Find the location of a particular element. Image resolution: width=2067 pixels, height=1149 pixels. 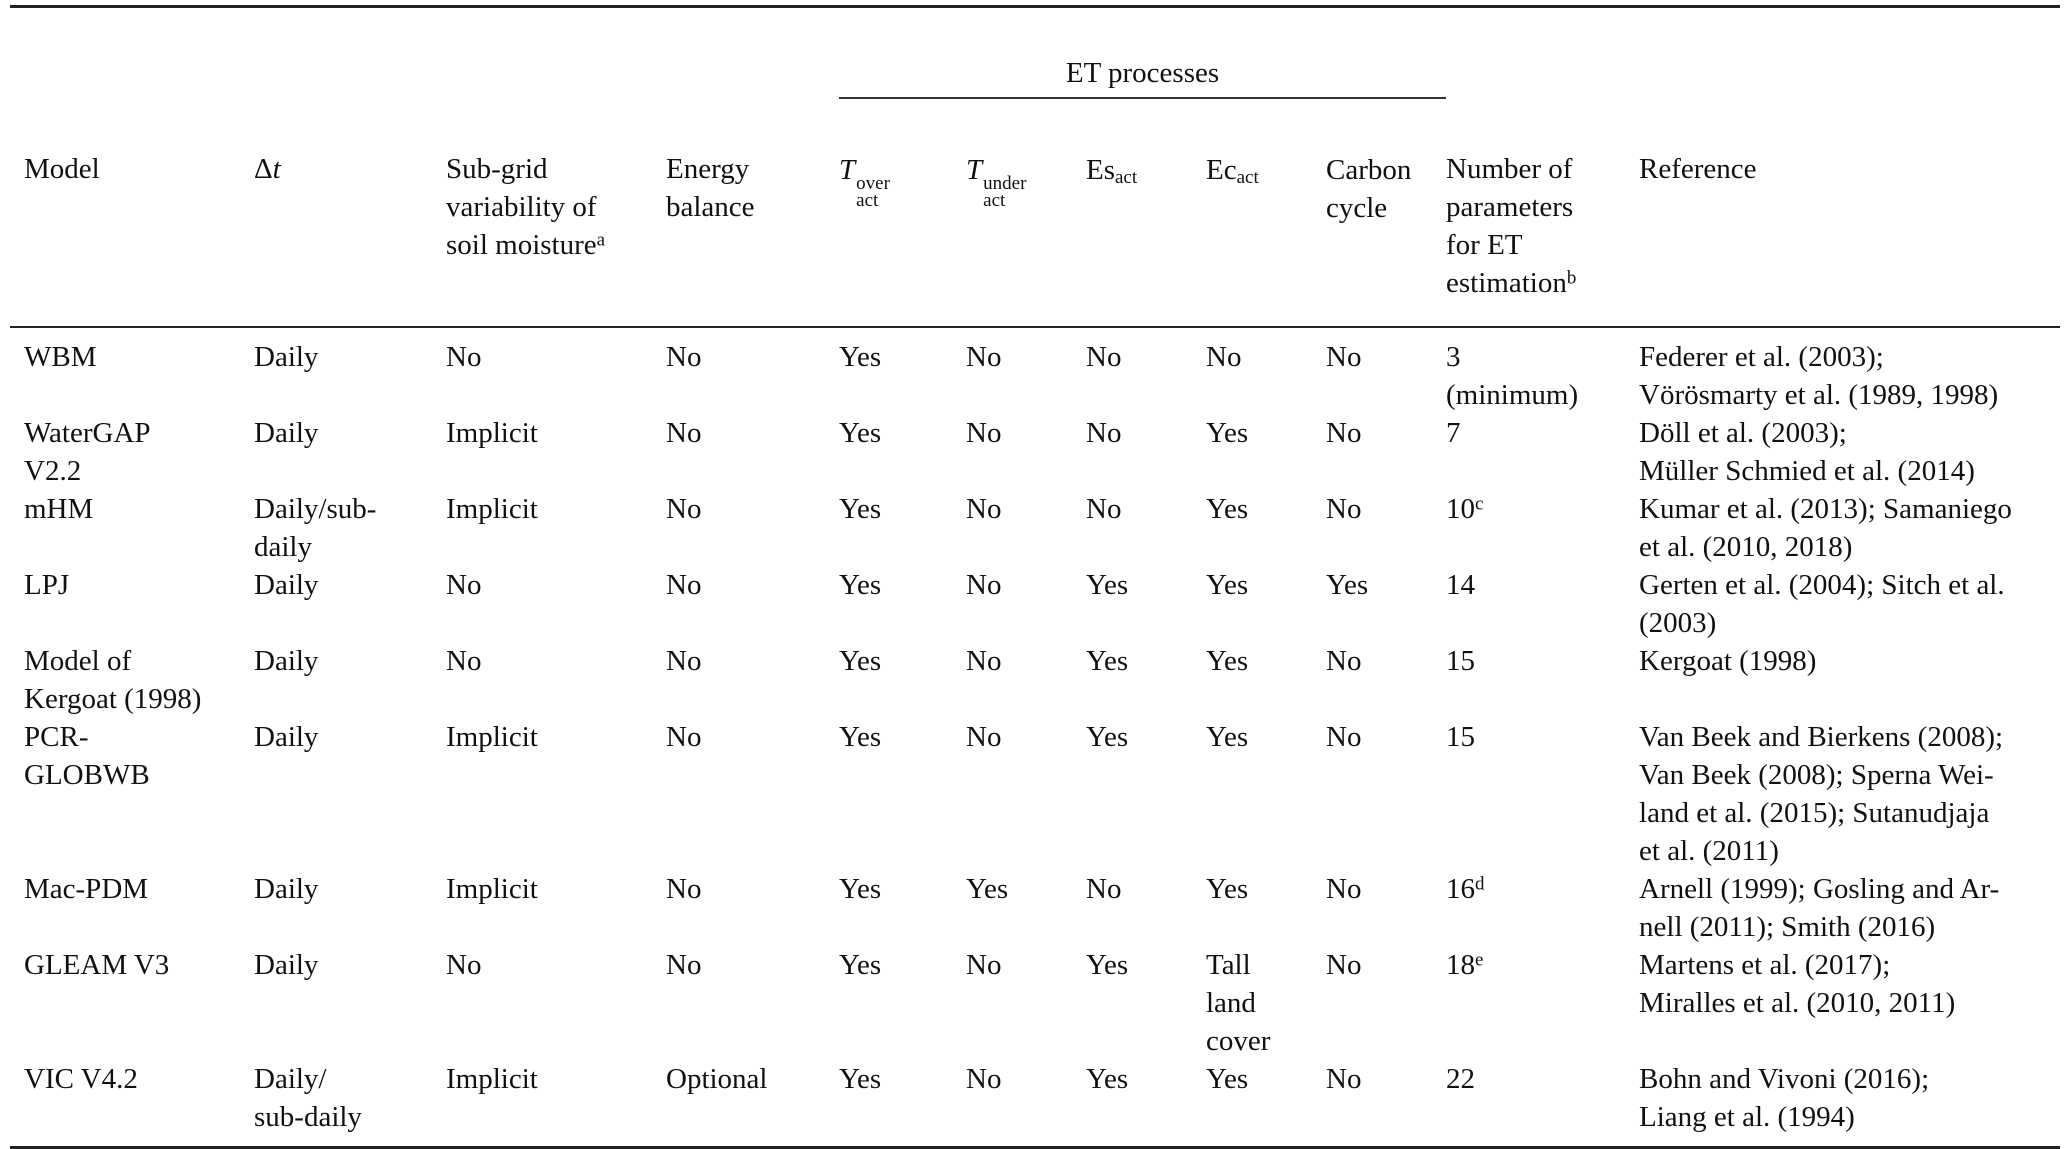

group-header-spacer-right is located at coordinates (1753, 53).